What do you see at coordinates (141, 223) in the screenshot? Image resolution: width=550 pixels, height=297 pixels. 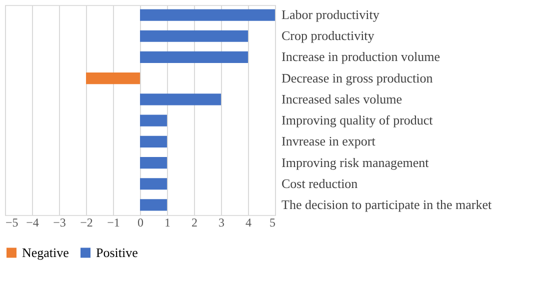 I see `x-tick-label: 0` at bounding box center [141, 223].